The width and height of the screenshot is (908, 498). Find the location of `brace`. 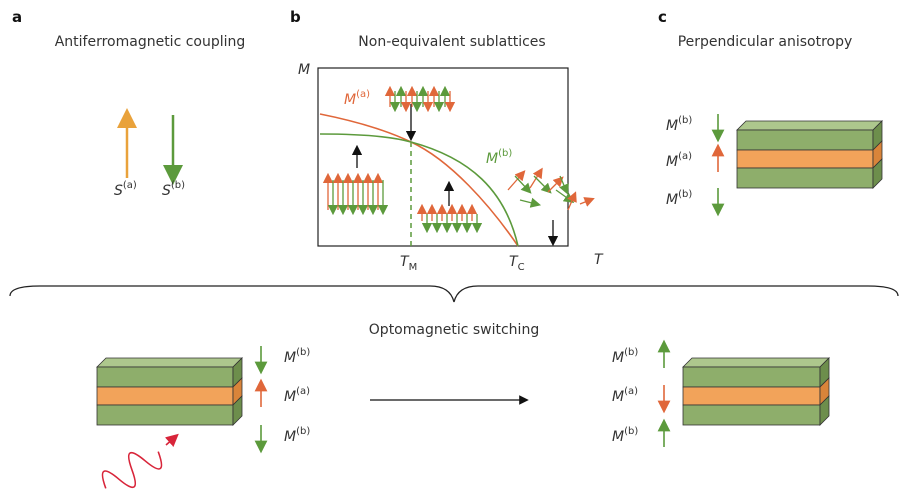

brace is located at coordinates (454, 294).